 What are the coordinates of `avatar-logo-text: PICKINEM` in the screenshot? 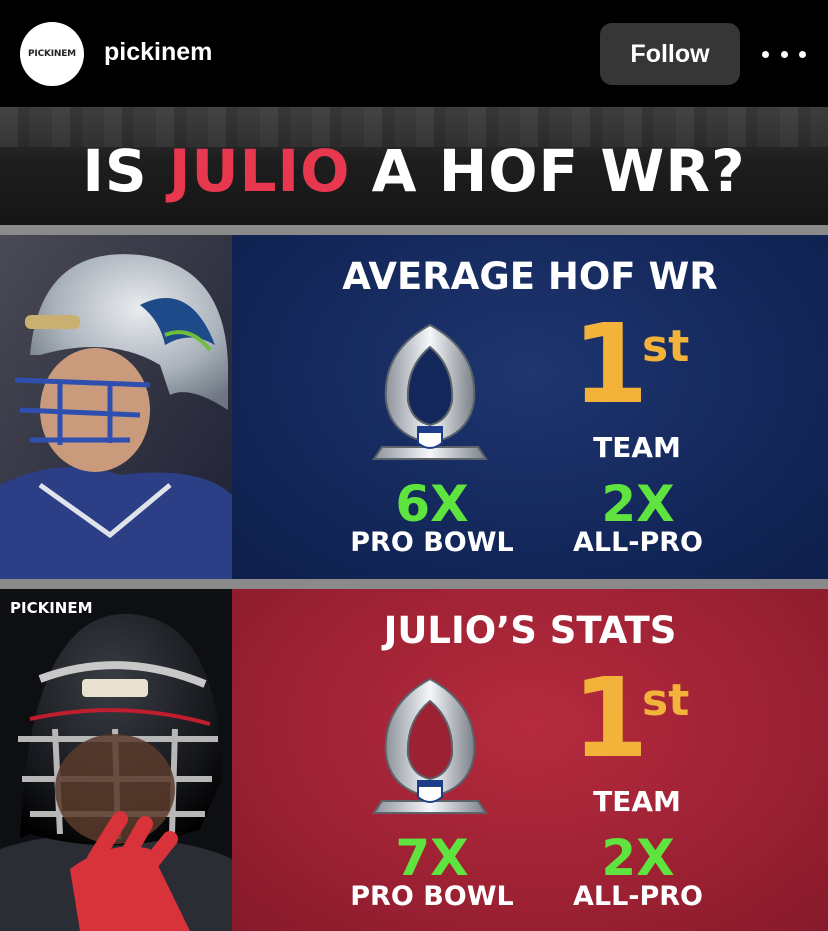 It's located at (52, 54).